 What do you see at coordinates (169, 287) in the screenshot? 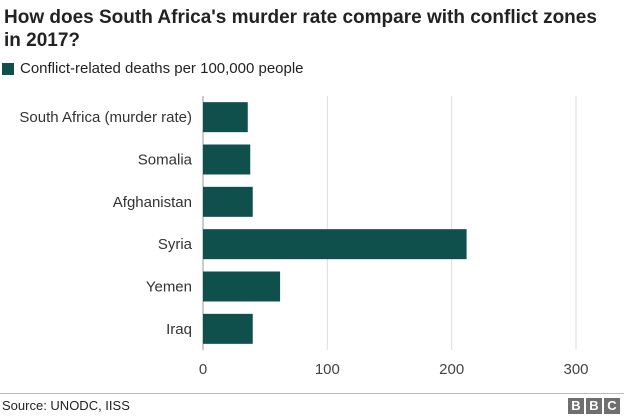
I see `category-label: Yemen` at bounding box center [169, 287].